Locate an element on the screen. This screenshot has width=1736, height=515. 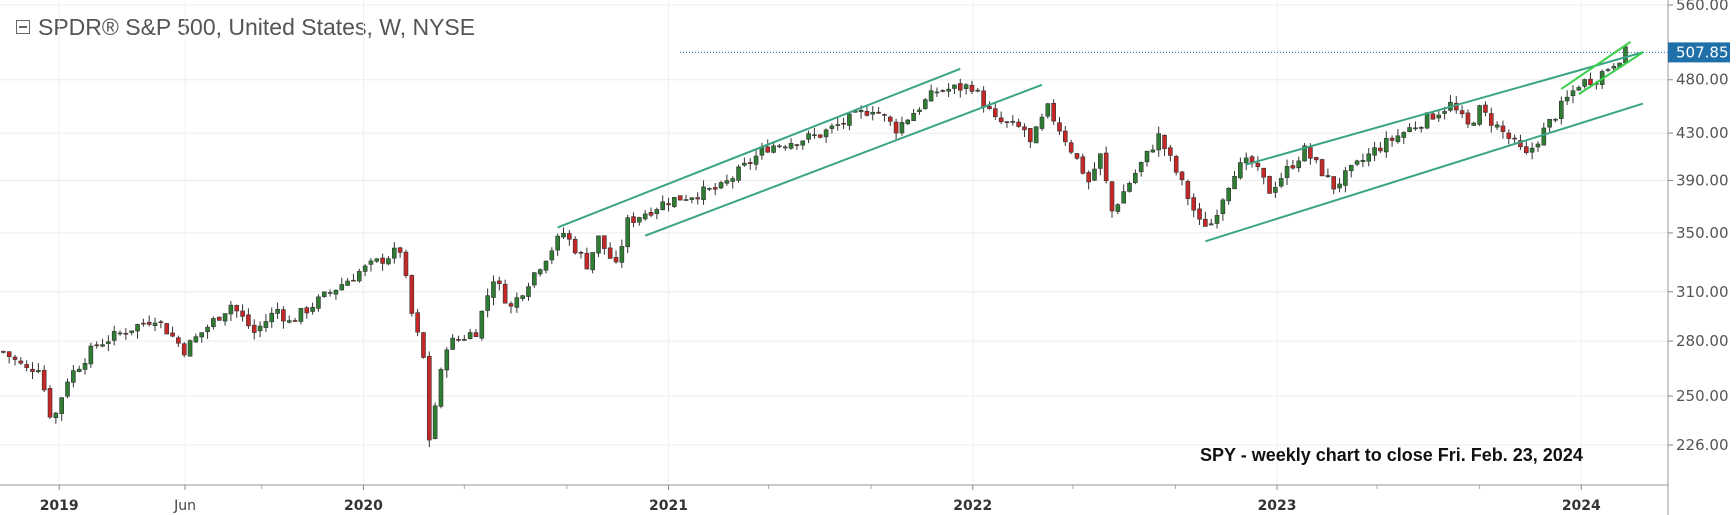
x-tick-label: Jun is located at coordinates (184, 506).